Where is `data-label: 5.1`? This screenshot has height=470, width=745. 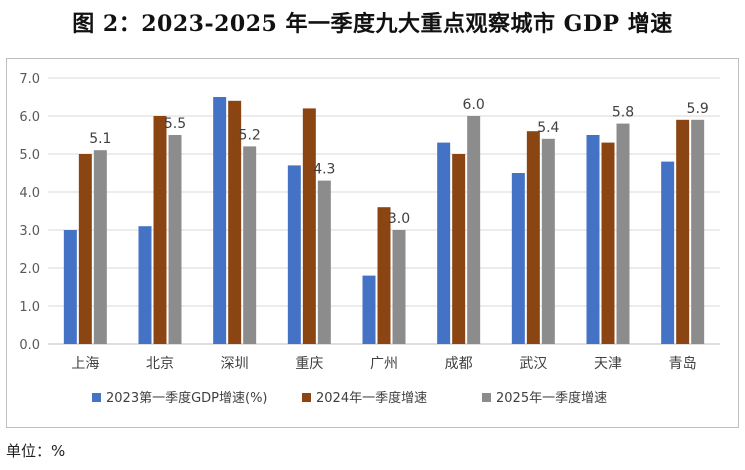
data-label: 5.1 is located at coordinates (100, 139).